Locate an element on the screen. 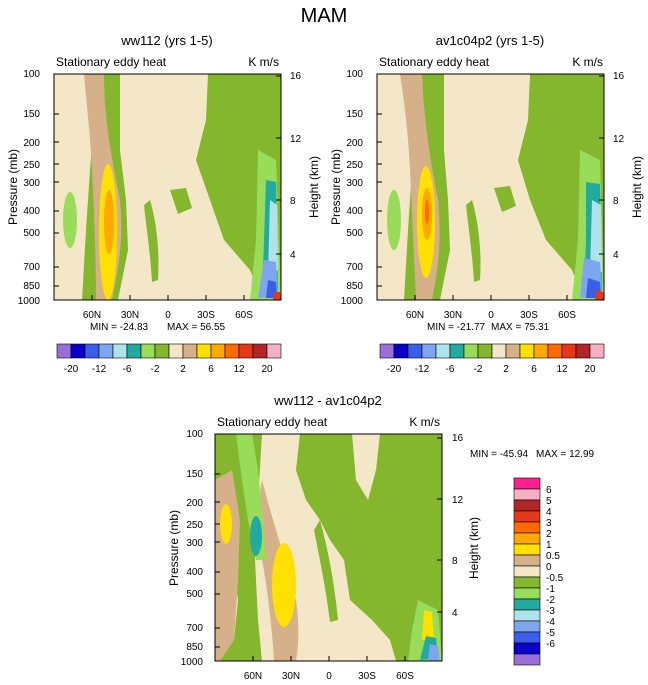 The width and height of the screenshot is (648, 685). colorbar-difference-label-8: -0.5 is located at coordinates (555, 578).